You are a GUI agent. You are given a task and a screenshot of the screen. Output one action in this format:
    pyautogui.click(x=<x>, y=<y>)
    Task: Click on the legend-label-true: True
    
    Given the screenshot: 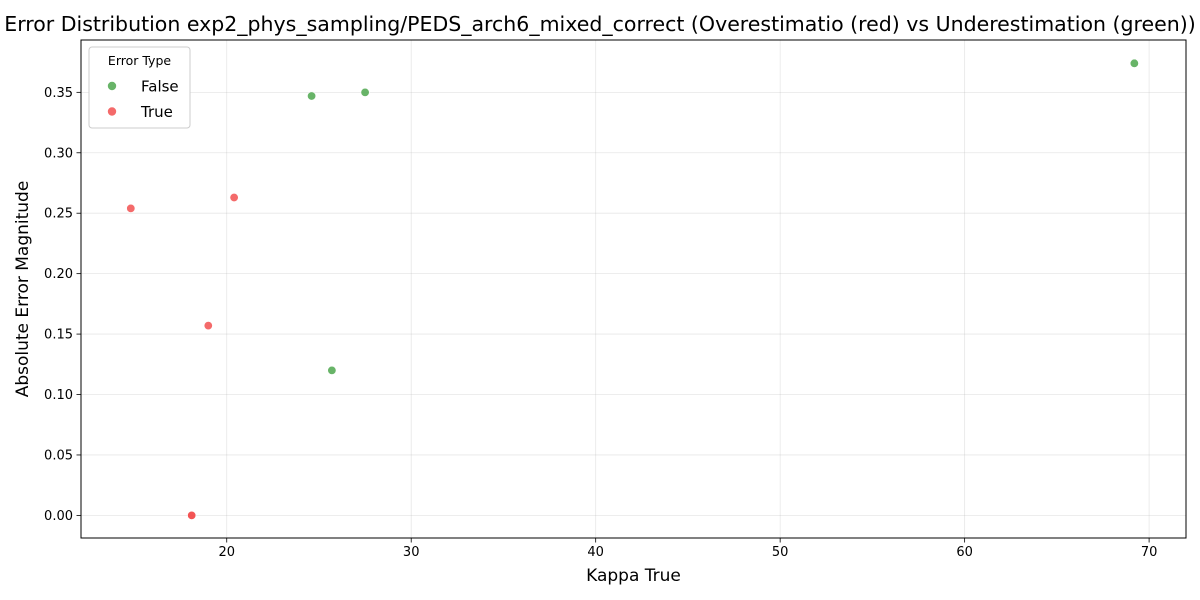 What is the action you would take?
    pyautogui.click(x=156, y=112)
    